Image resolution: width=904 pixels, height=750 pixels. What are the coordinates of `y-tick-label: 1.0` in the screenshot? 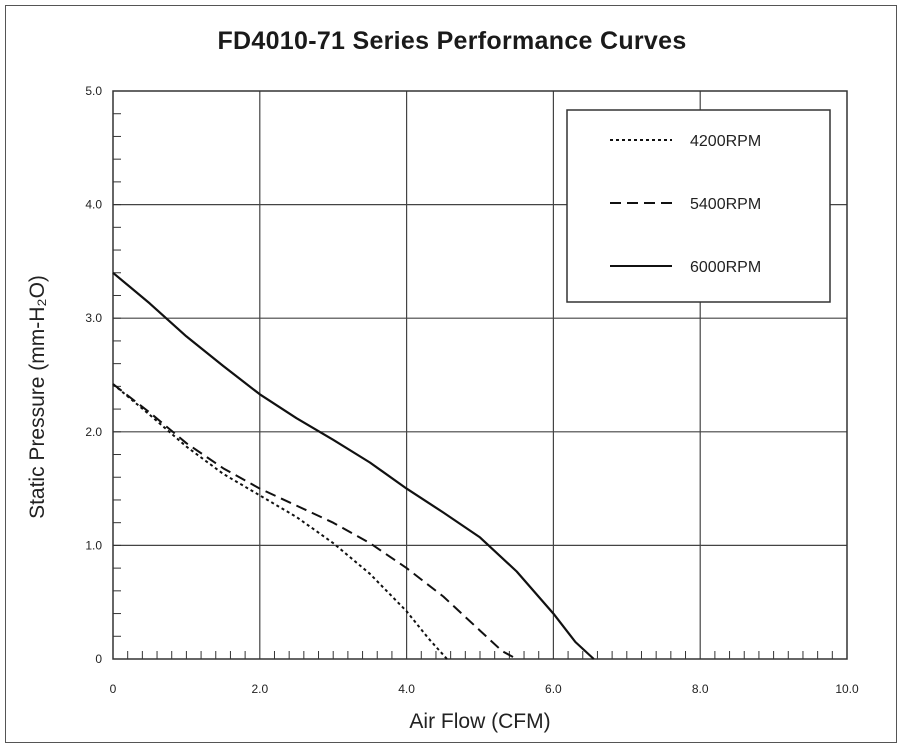 It's located at (93, 545).